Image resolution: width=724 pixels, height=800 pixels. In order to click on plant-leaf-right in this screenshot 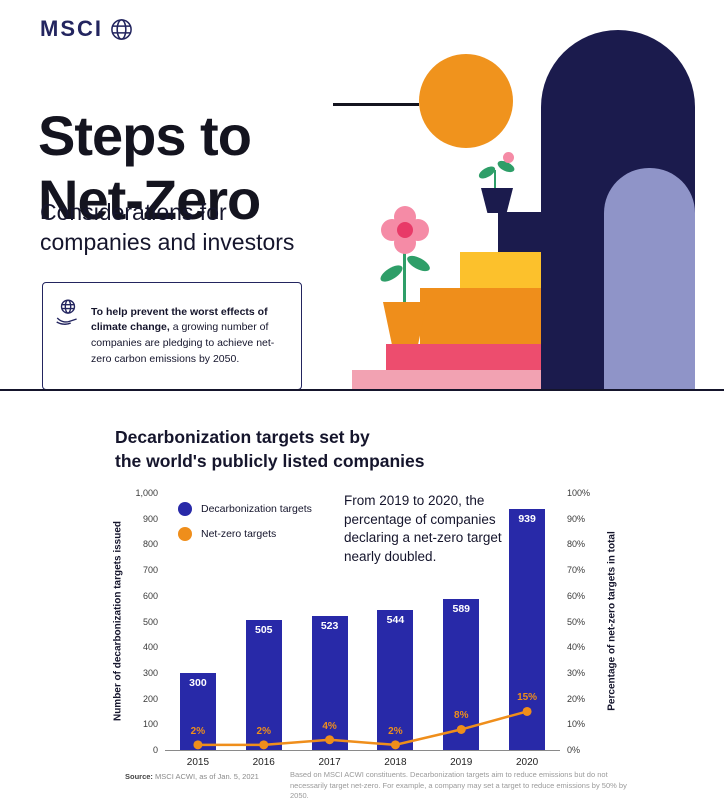, I will do `click(418, 263)`.